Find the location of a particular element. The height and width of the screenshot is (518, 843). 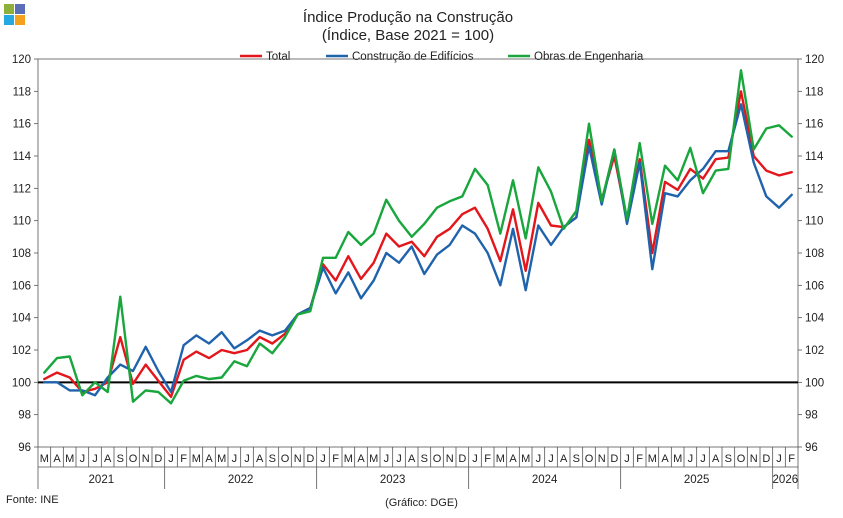

source-note: Fonte: INE is located at coordinates (32, 500).